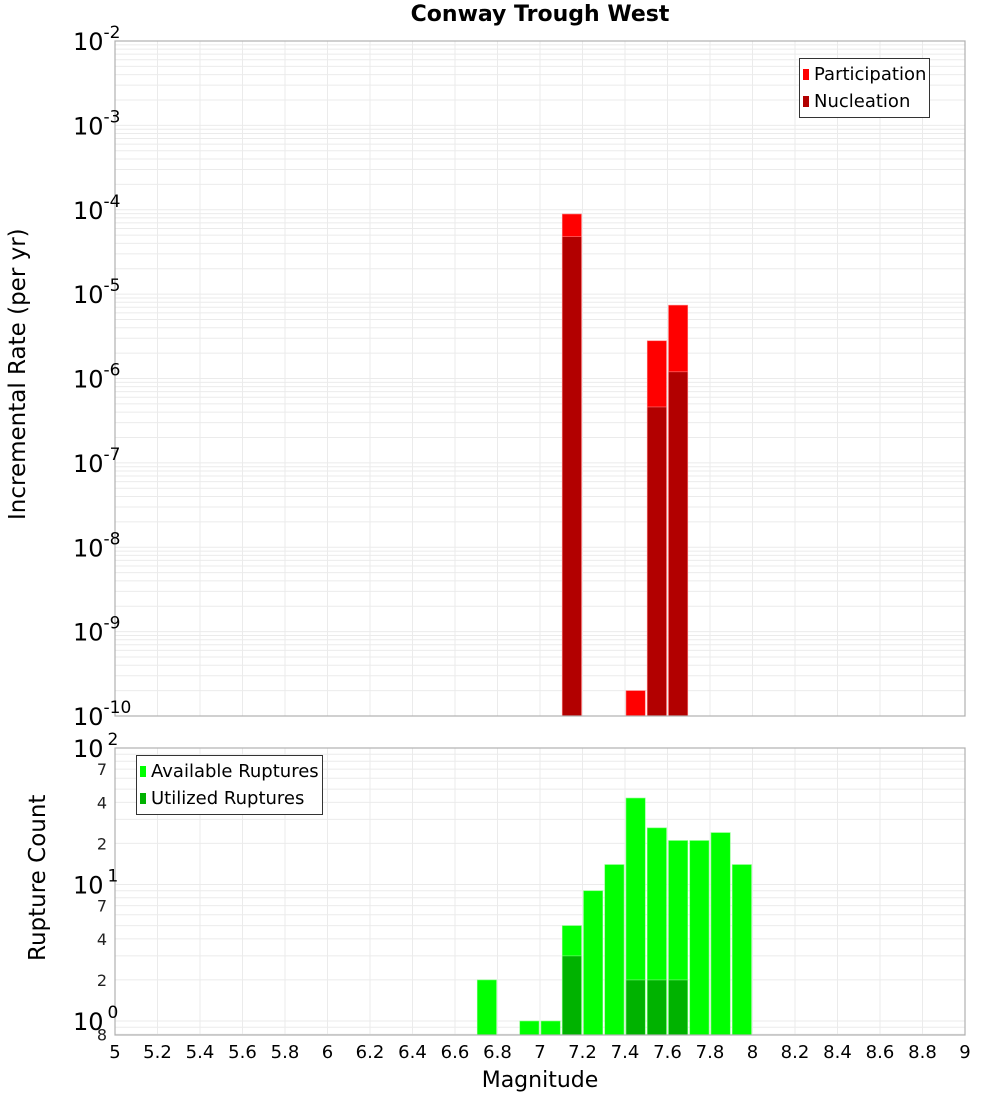 The width and height of the screenshot is (1000, 1100). I want to click on svg-text: 5.6, so click(242, 1052).